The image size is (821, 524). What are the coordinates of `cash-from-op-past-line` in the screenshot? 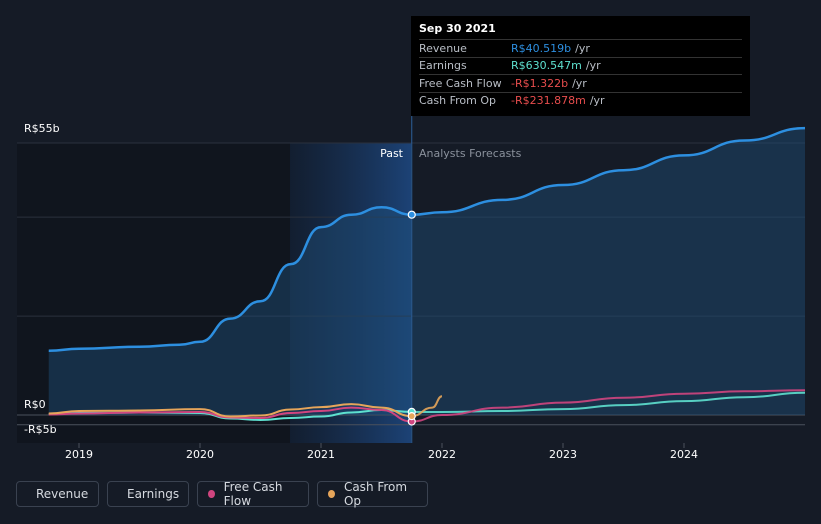 It's located at (230, 410).